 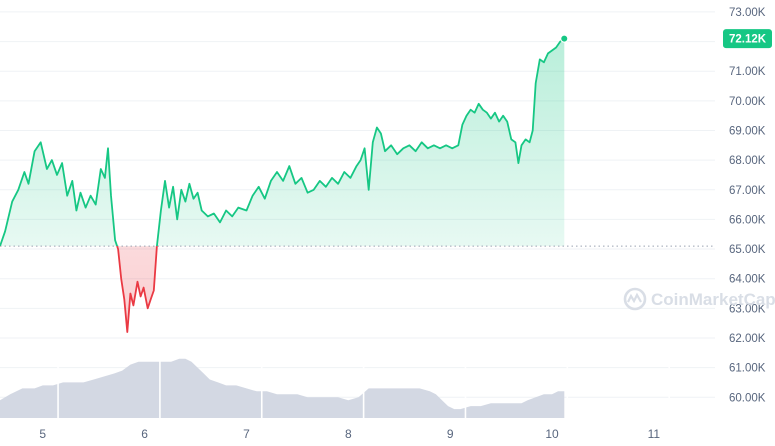 I want to click on watermark-logo, so click(x=635, y=299).